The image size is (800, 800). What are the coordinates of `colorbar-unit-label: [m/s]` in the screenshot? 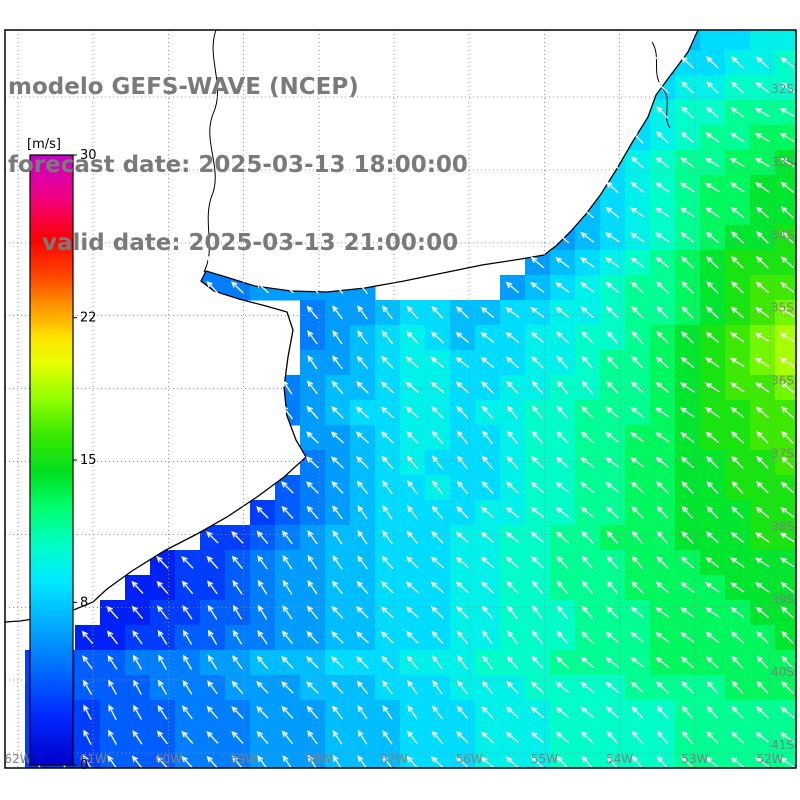 It's located at (44, 144).